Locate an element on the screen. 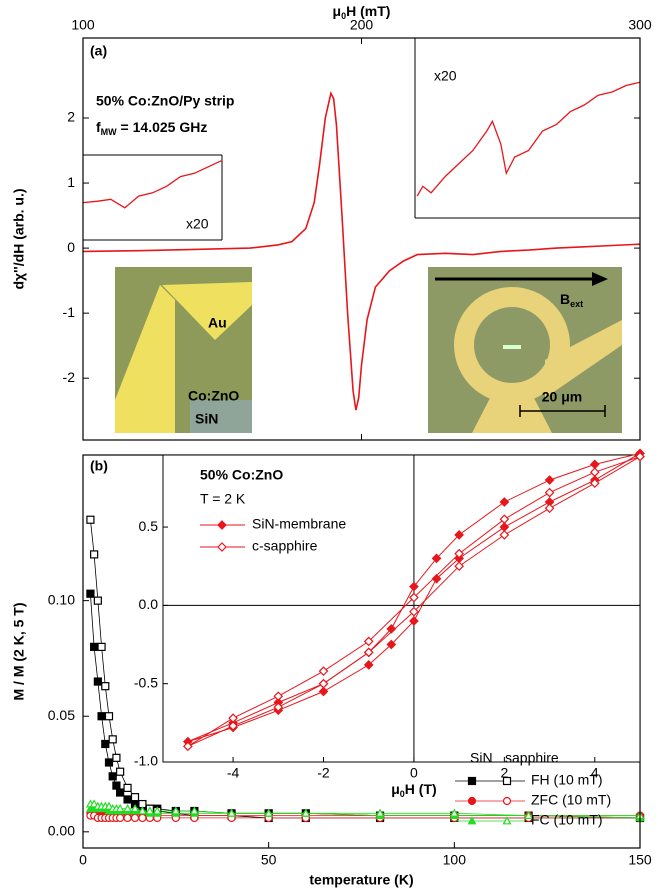 This screenshot has width=658, height=890. x-axis-label-part: H (mT) is located at coordinates (368, 11).